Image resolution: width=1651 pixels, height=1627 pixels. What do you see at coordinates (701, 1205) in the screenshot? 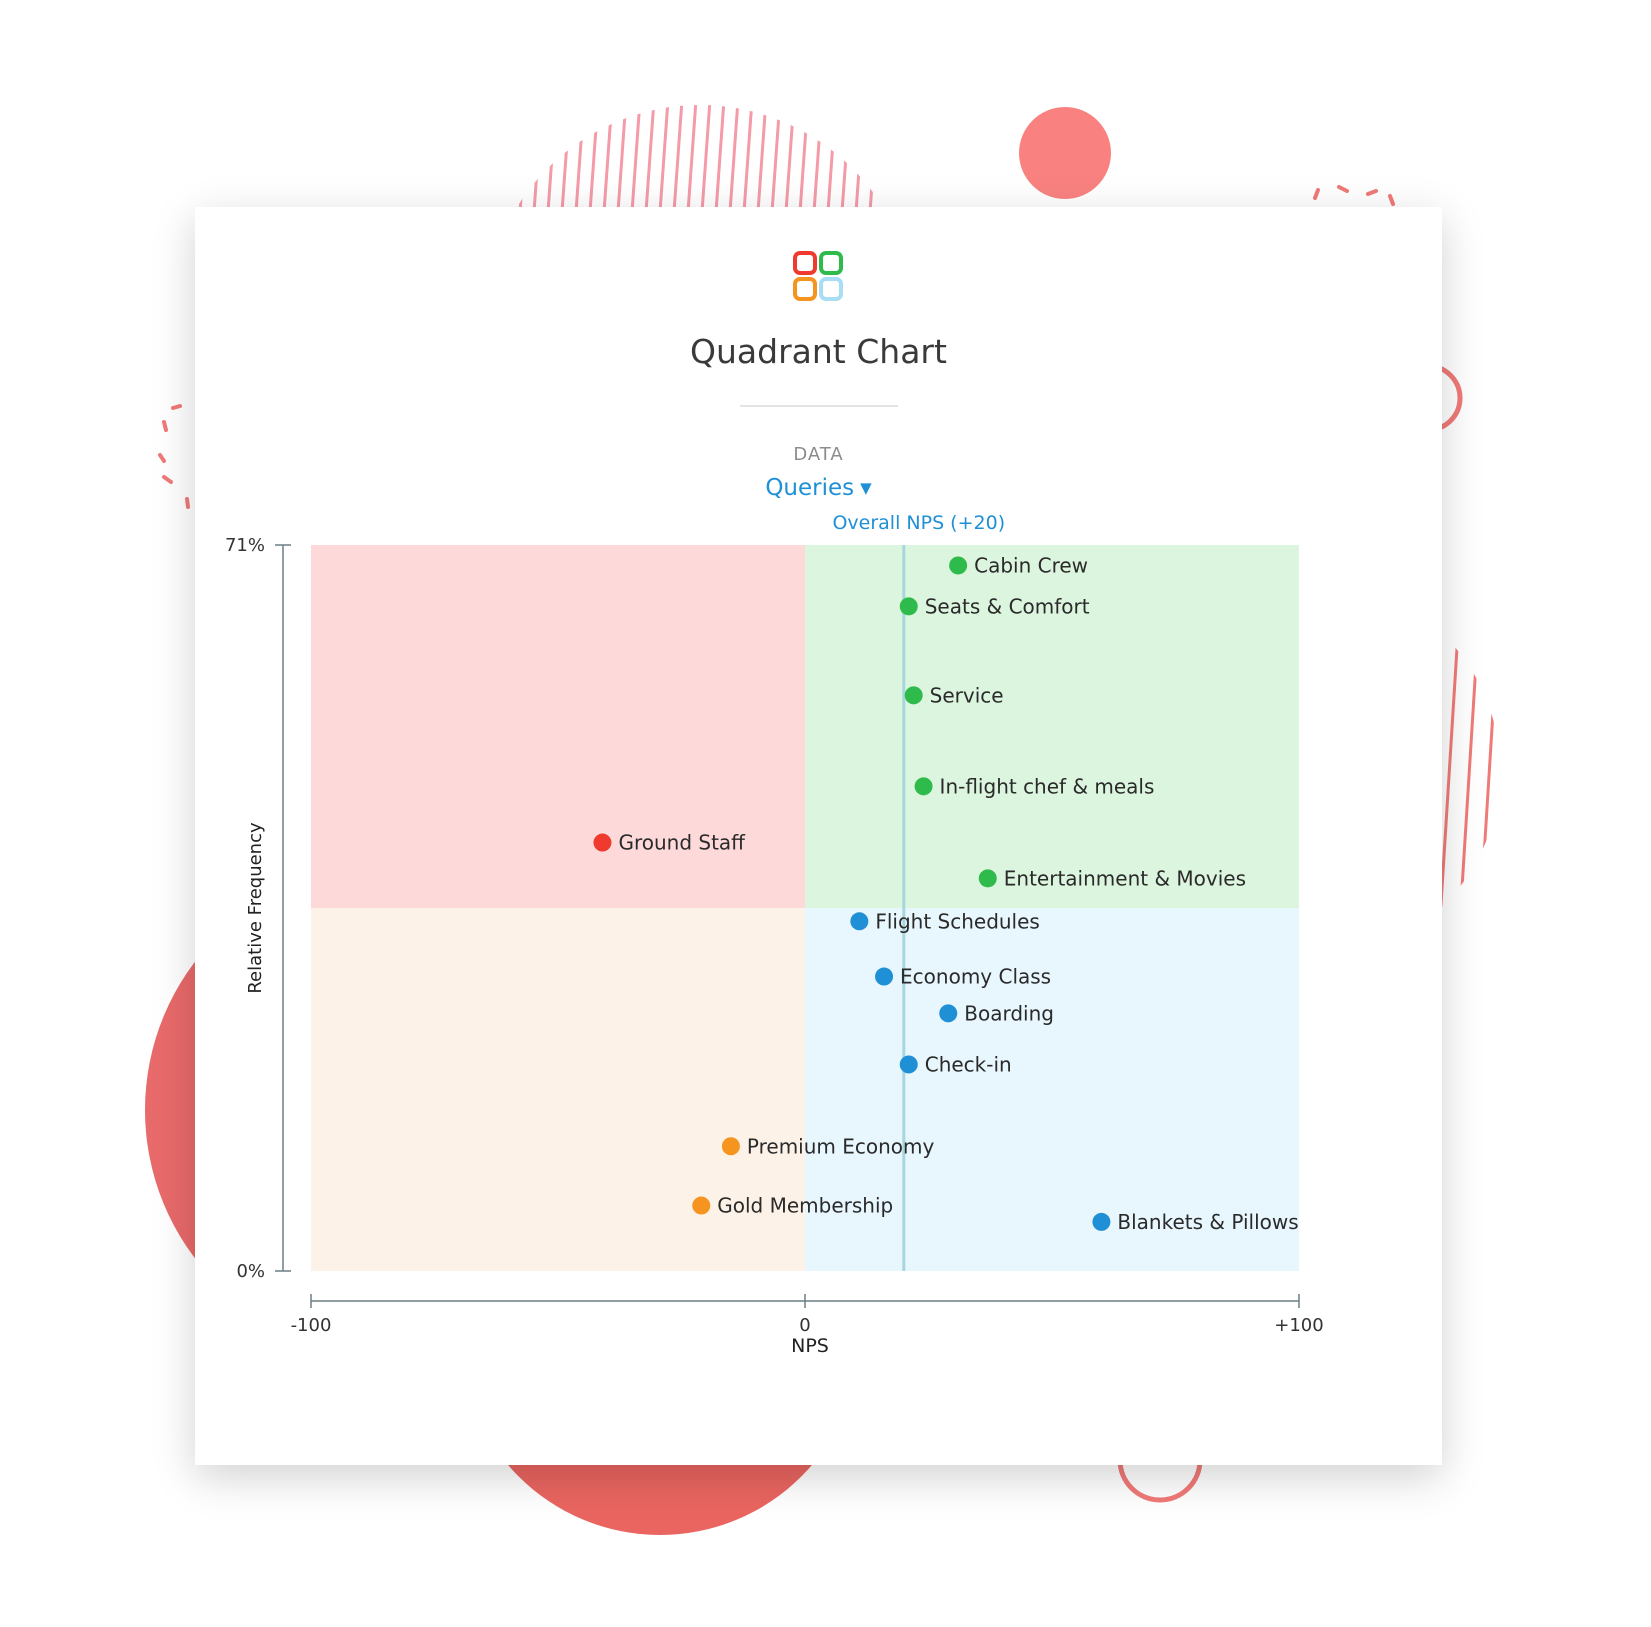
I see `point-gold-membership` at bounding box center [701, 1205].